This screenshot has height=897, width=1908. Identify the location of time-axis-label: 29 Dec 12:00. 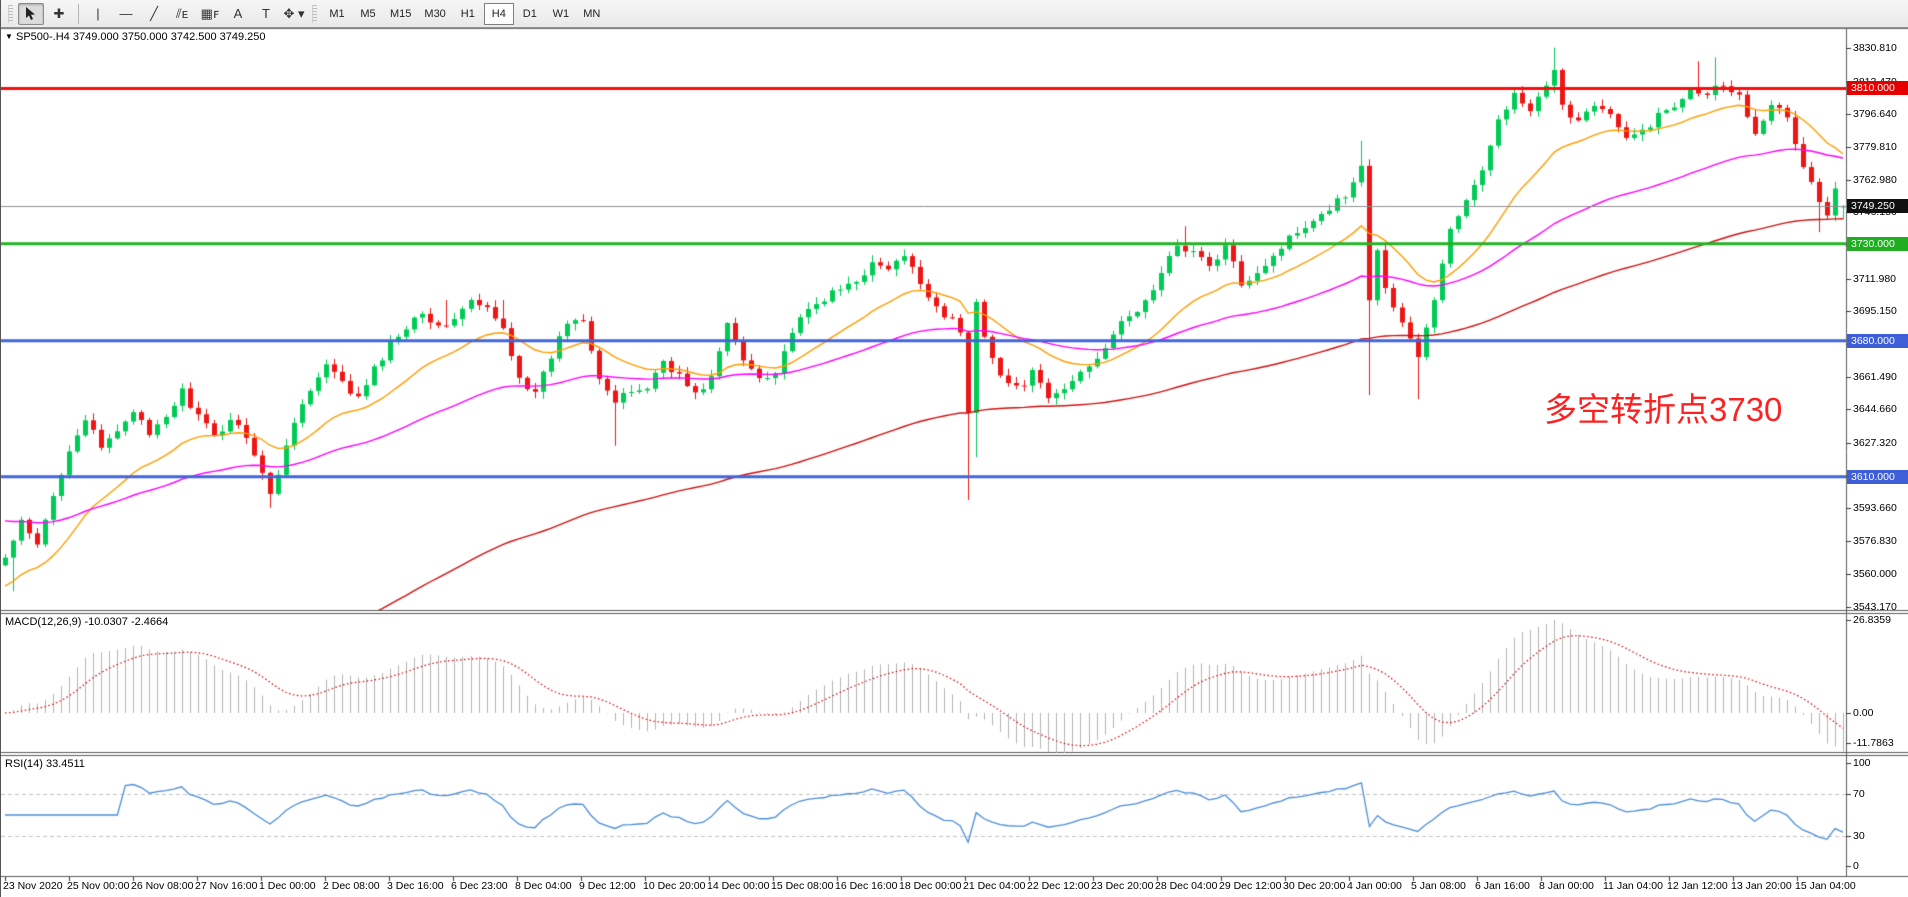
(1250, 886).